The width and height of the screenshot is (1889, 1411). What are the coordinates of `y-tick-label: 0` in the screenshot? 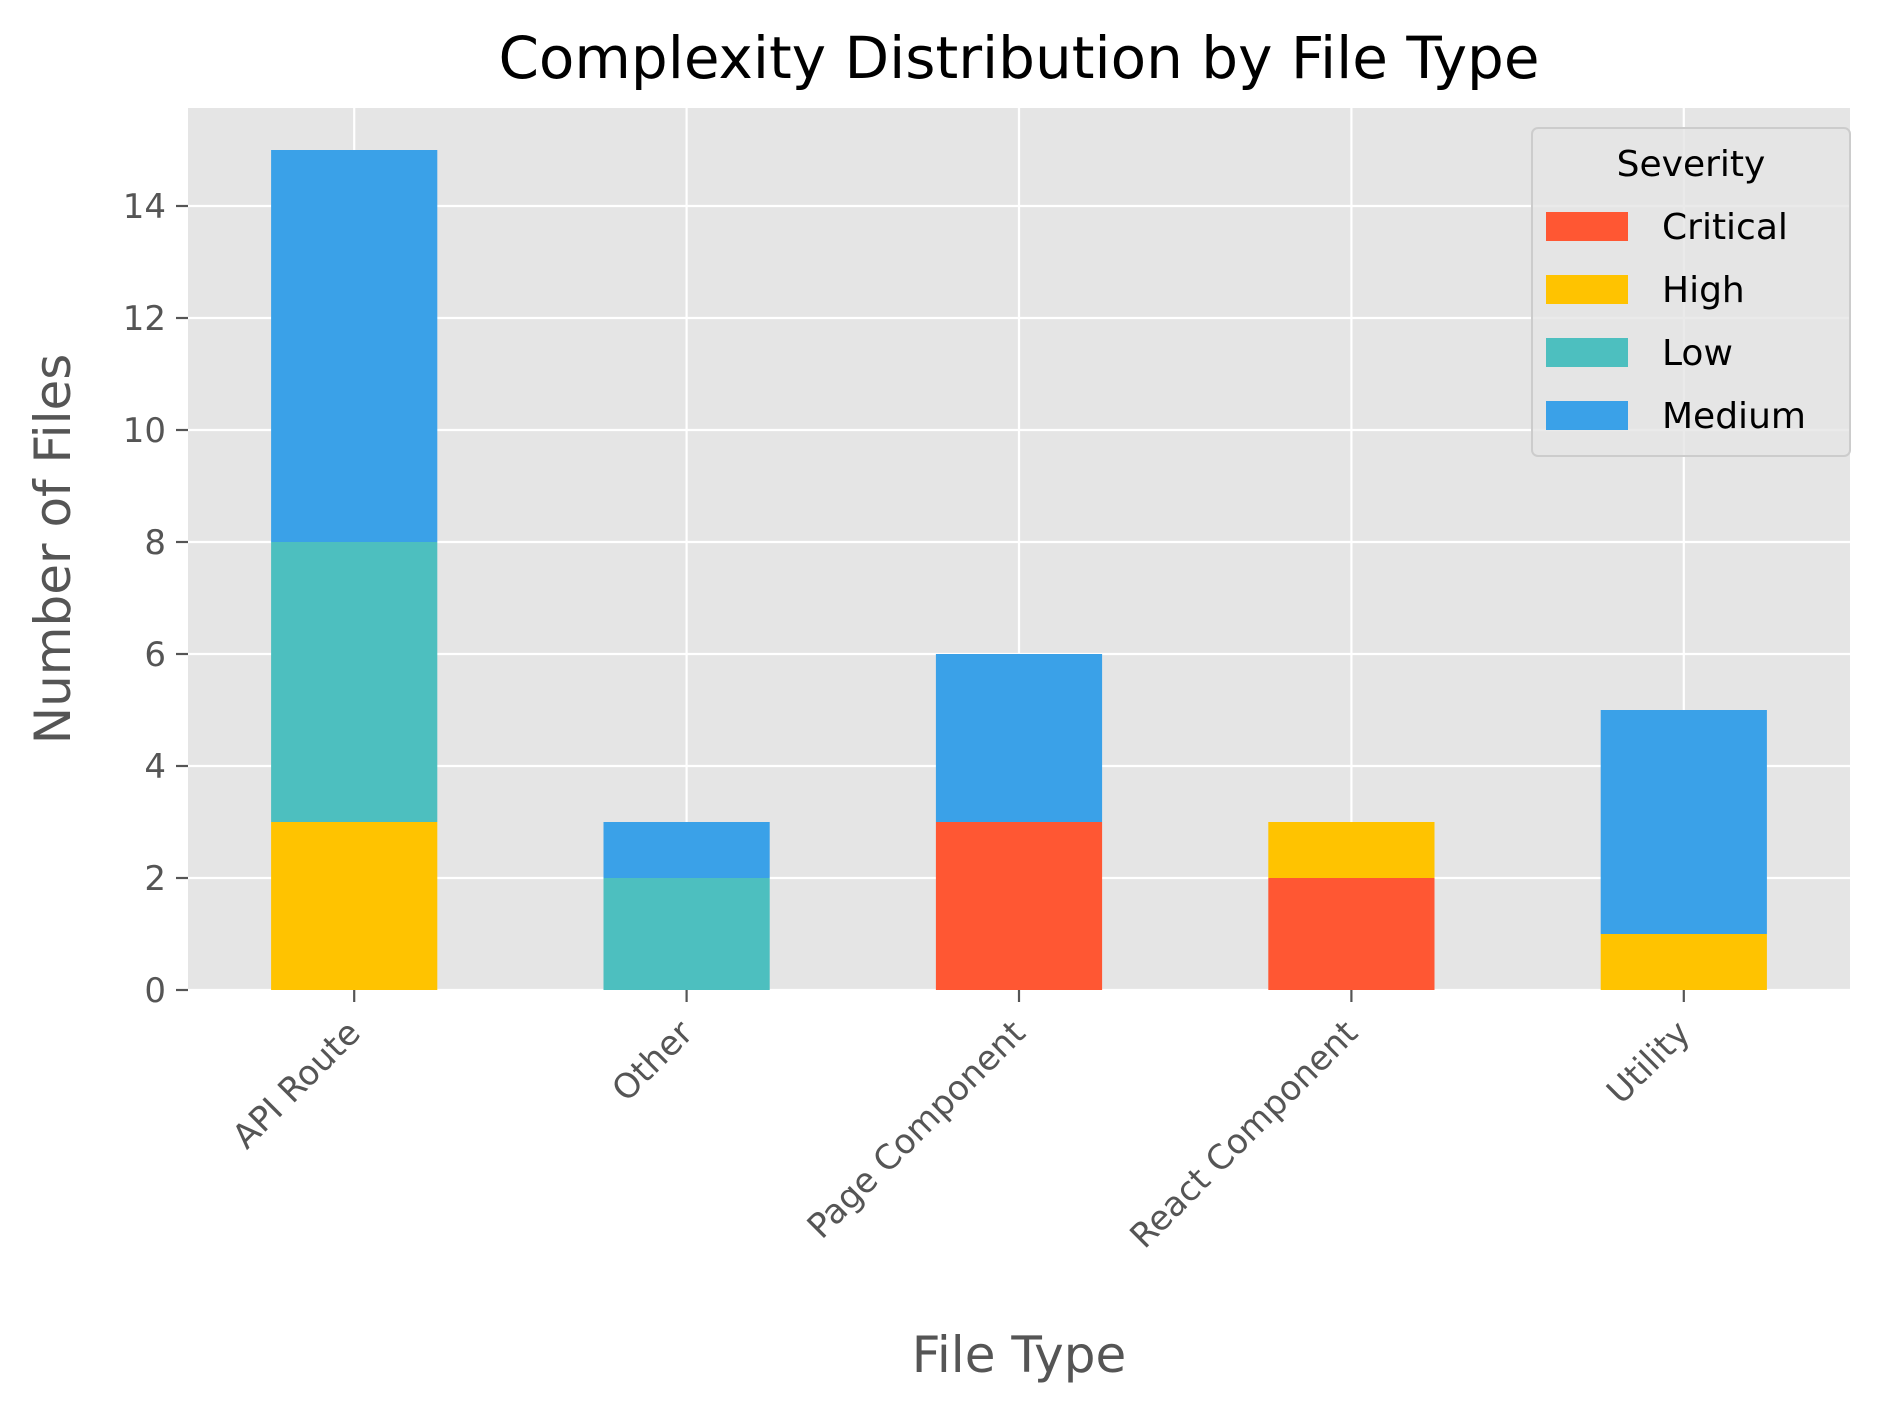 It's located at (155, 991).